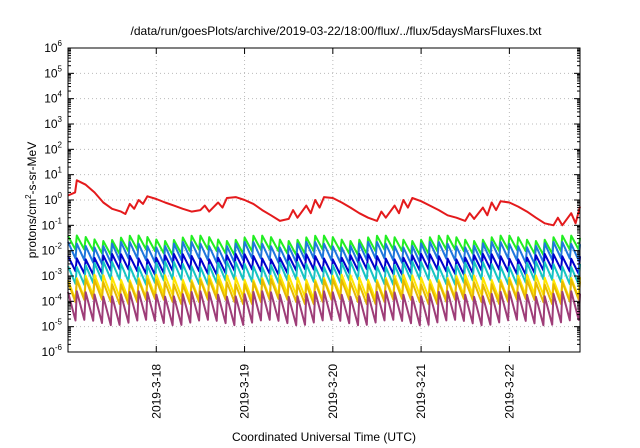 The width and height of the screenshot is (640, 448). What do you see at coordinates (59, 322) in the screenshot?
I see `y-tick-exp: -5` at bounding box center [59, 322].